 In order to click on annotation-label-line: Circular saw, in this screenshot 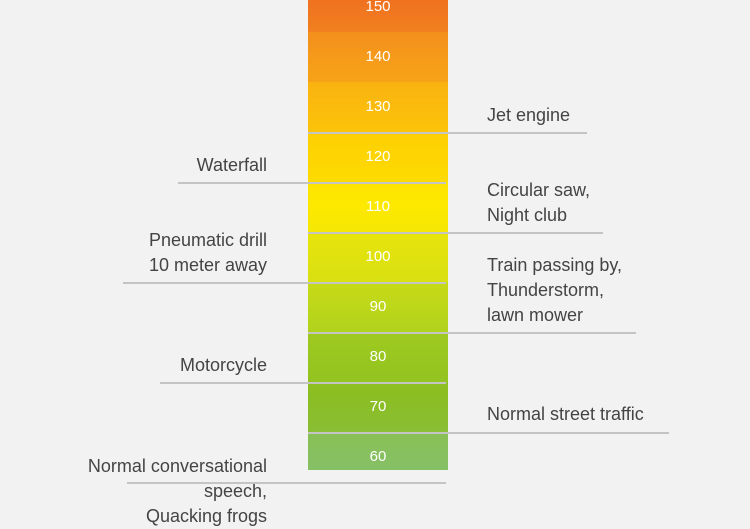, I will do `click(539, 190)`.